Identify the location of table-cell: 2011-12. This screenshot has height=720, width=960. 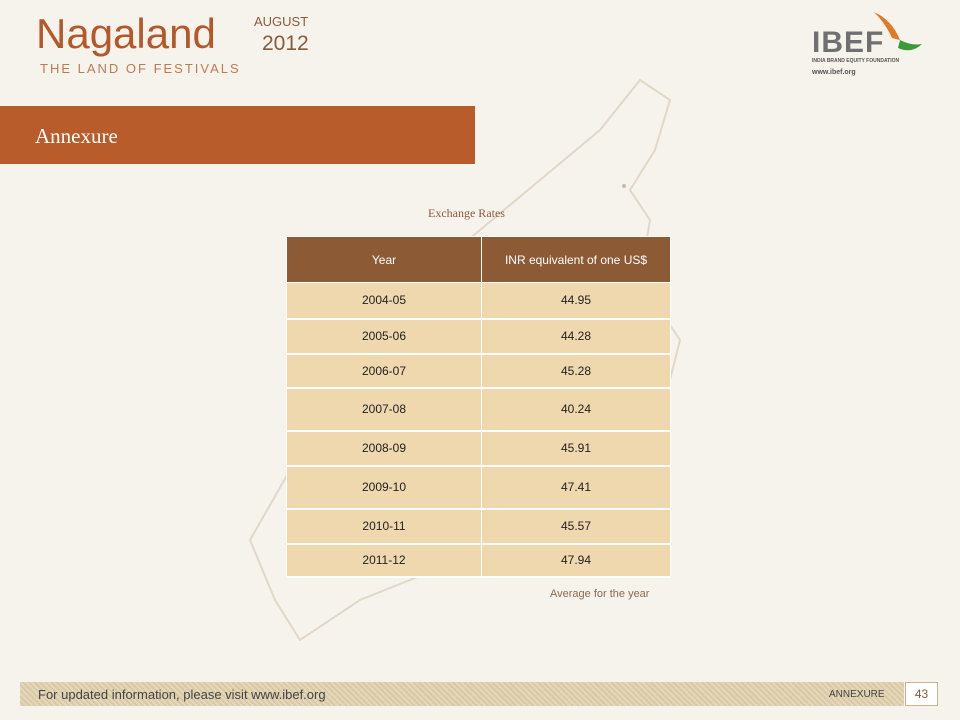
(384, 560).